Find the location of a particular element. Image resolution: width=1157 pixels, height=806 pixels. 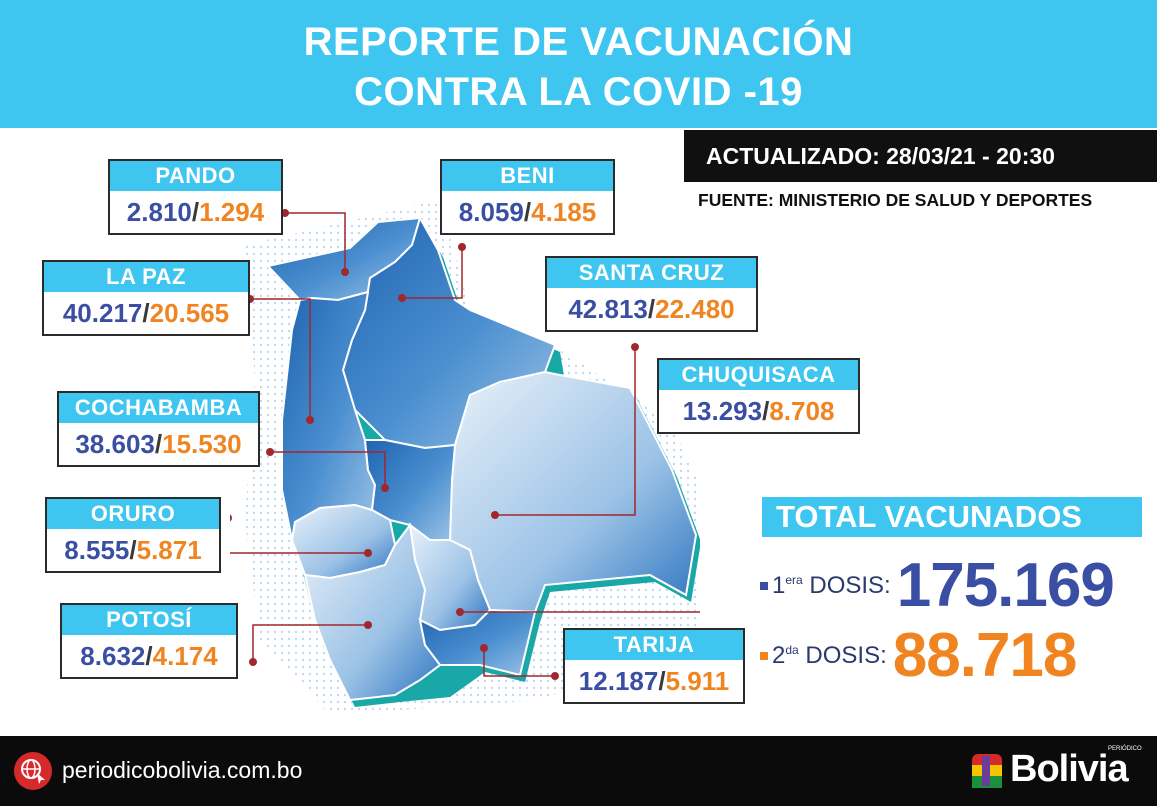

dept-card-chuquisaca: CHUQUISACA 13.293/8.708 is located at coordinates (758, 396).